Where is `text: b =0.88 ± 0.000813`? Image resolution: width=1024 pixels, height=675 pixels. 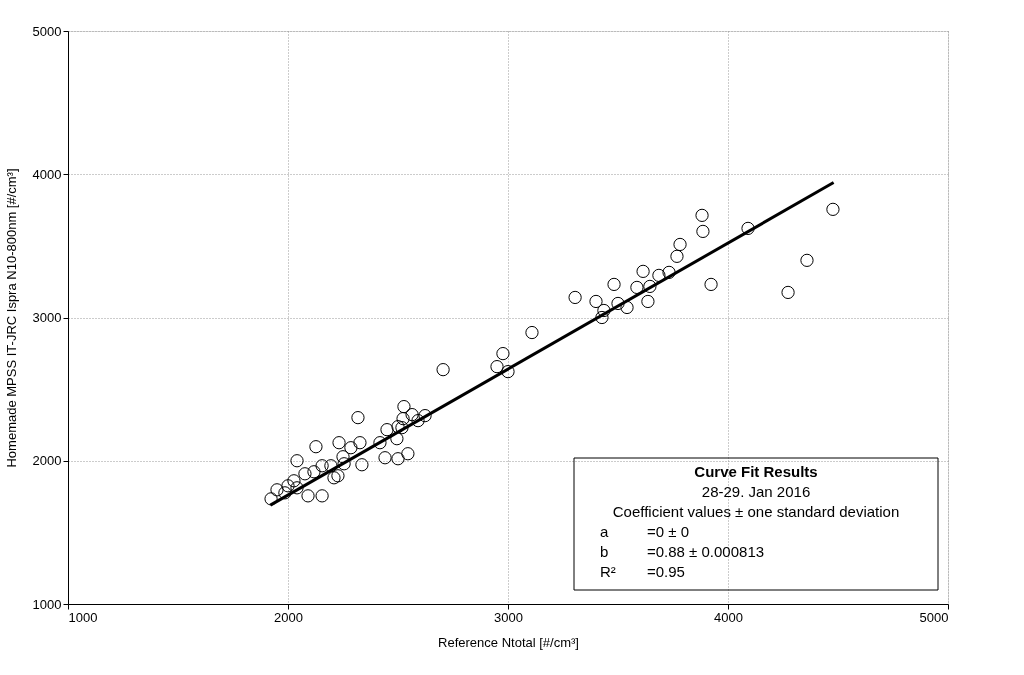
text: b =0.88 ± 0.000813 is located at coordinates (682, 551).